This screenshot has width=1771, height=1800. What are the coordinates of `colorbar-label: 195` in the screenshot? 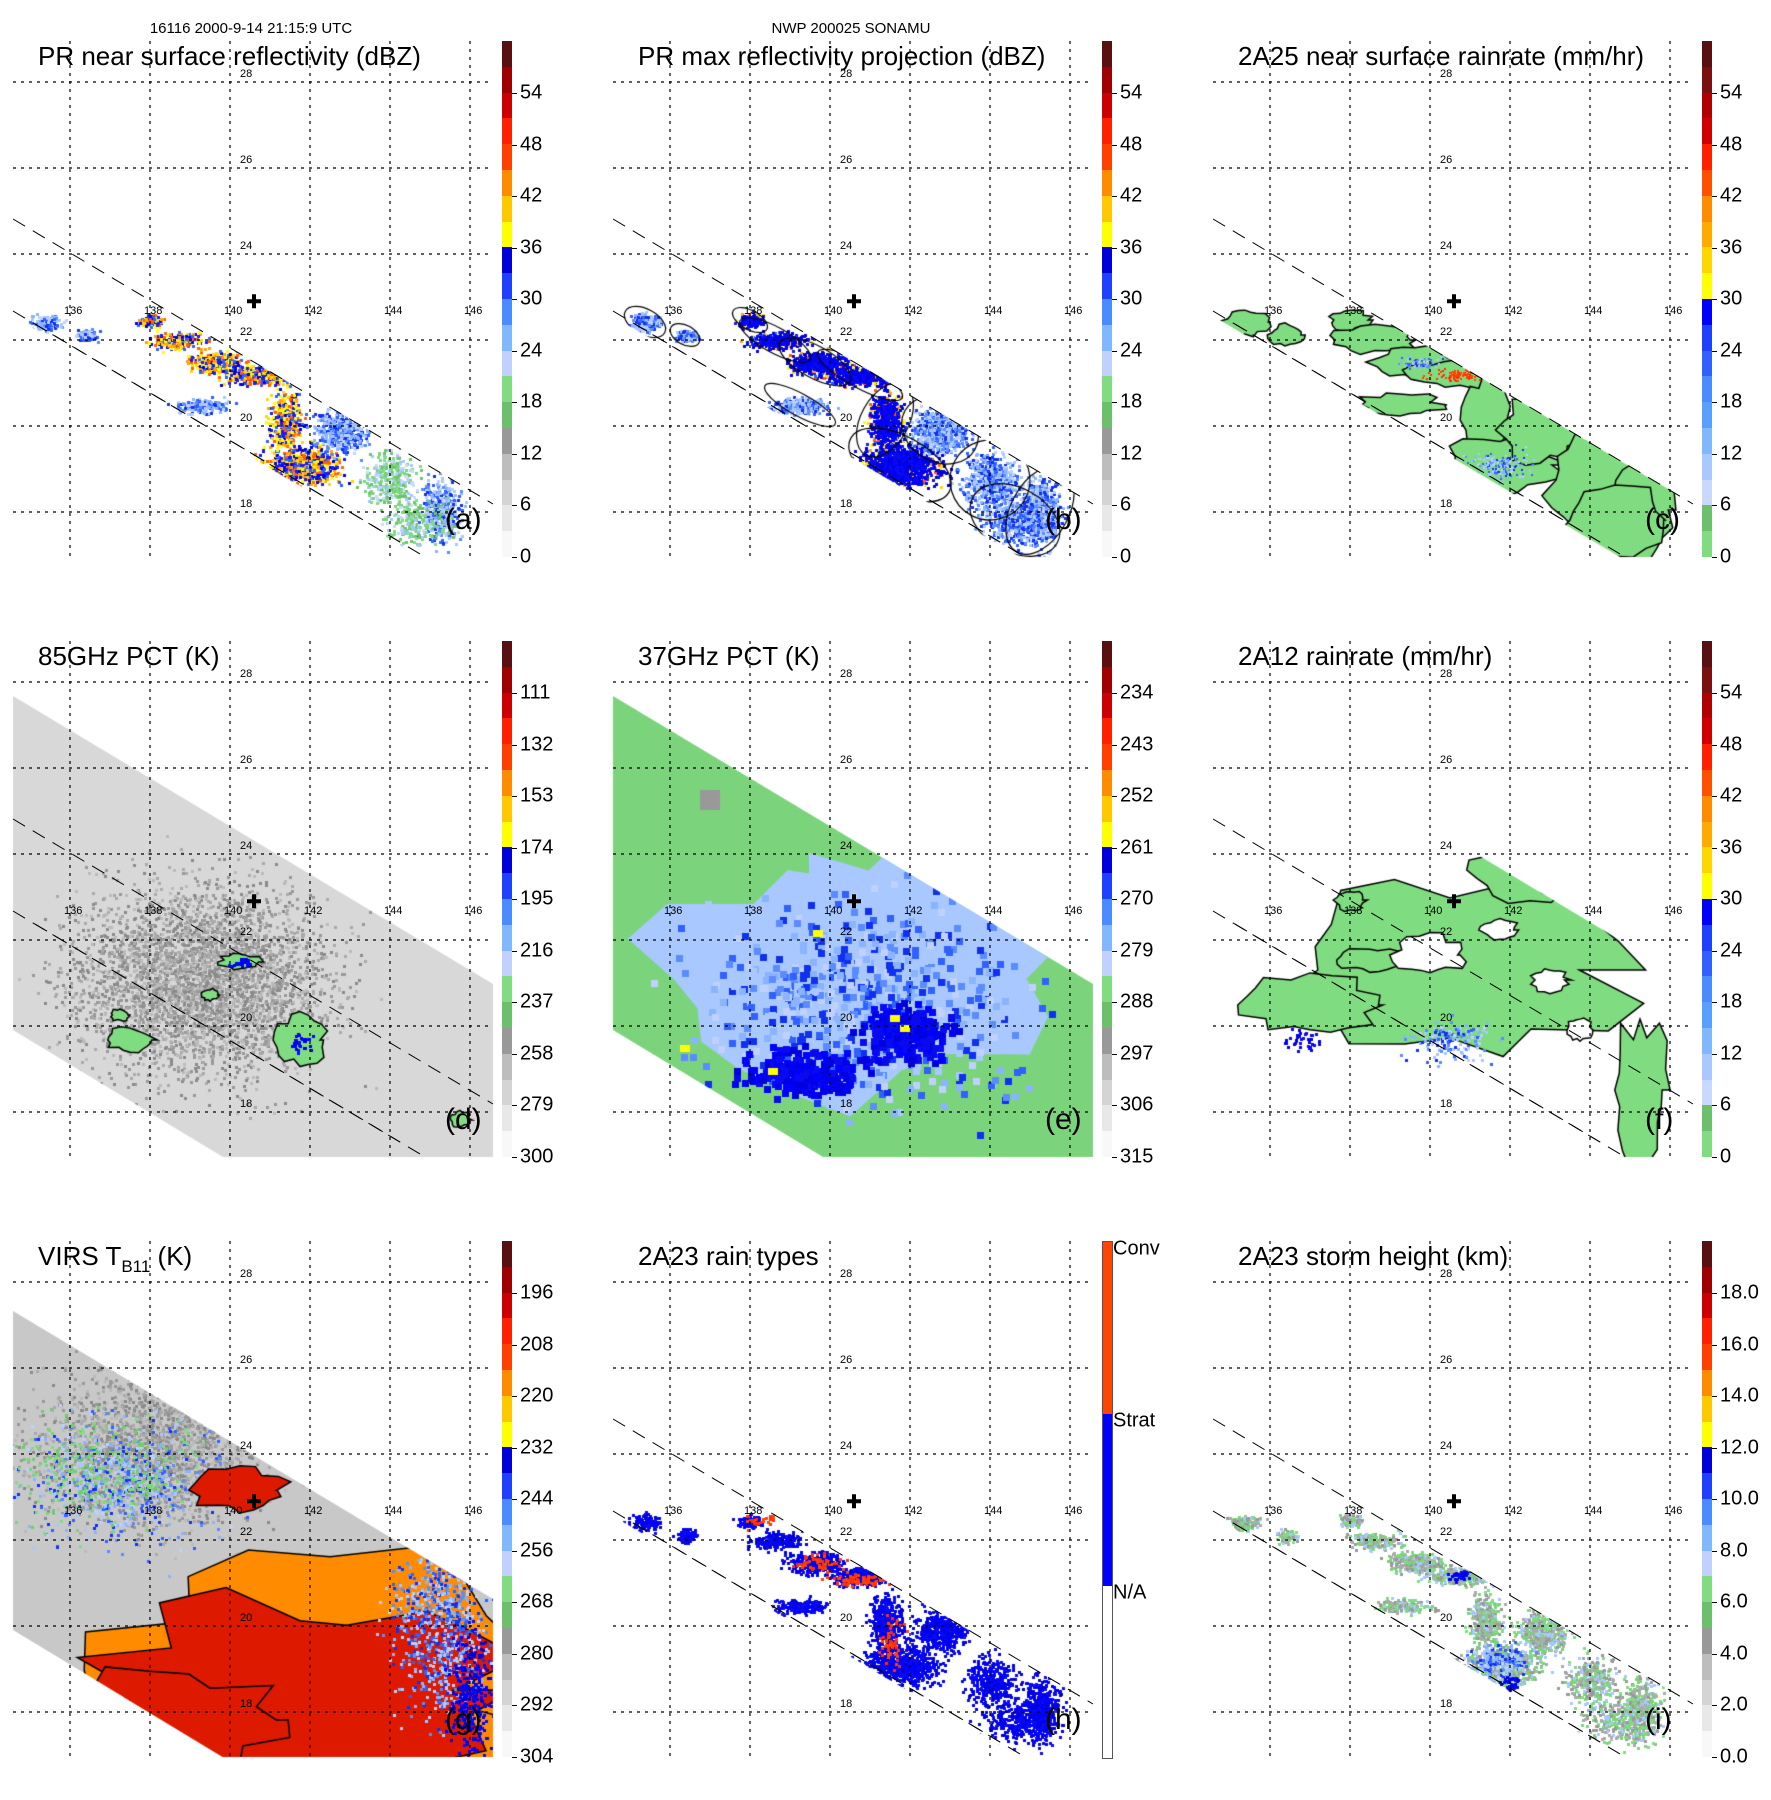 It's located at (537, 898).